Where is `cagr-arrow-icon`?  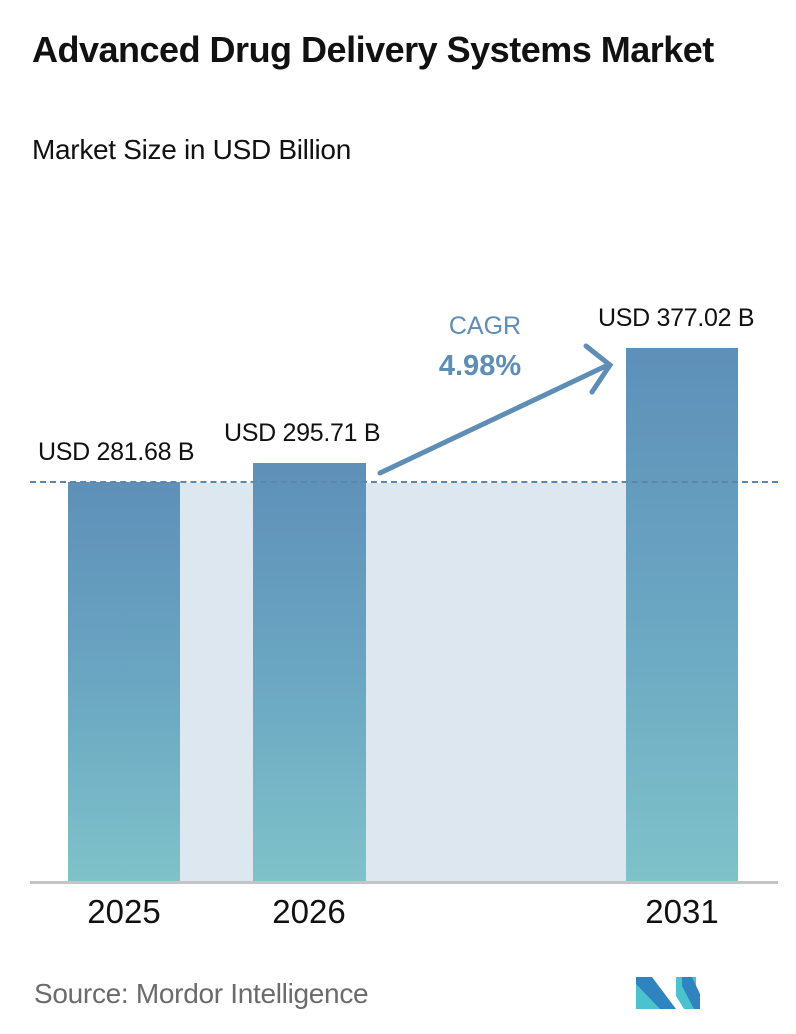
cagr-arrow-icon is located at coordinates (495, 409).